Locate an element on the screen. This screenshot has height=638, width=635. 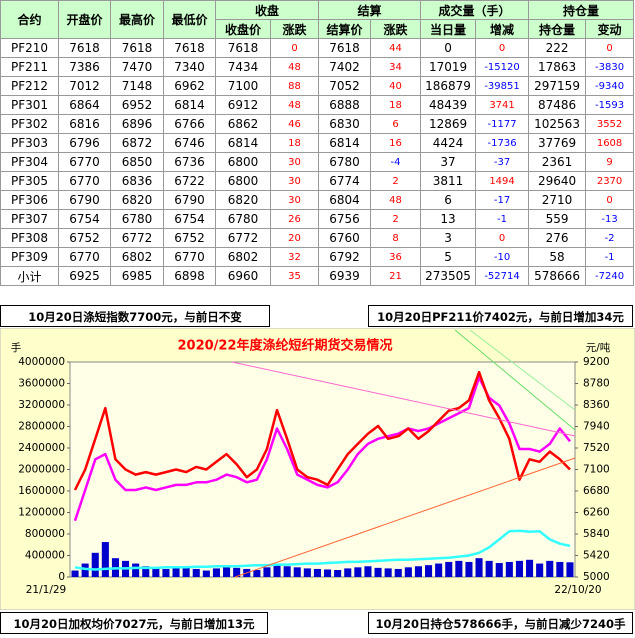
table-cell: 6 is located at coordinates (448, 200).